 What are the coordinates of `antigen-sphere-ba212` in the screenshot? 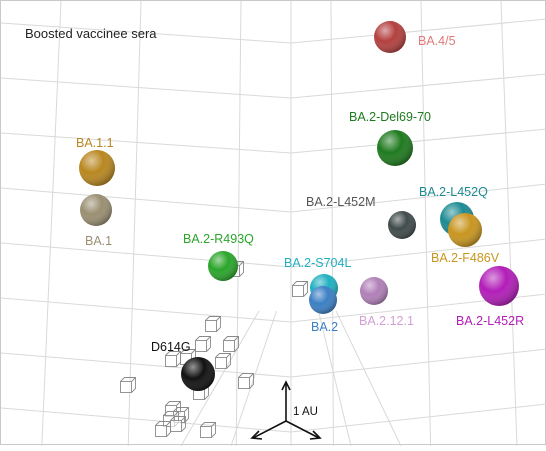 It's located at (374, 291).